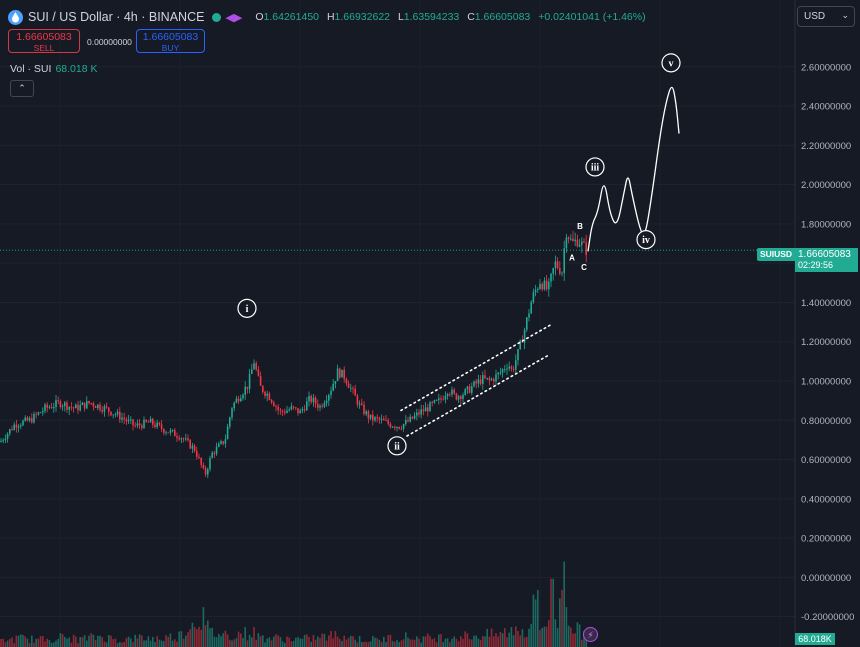 This screenshot has height=647, width=860. Describe the element at coordinates (217, 17) in the screenshot. I see `market-open-dot-icon` at that location.